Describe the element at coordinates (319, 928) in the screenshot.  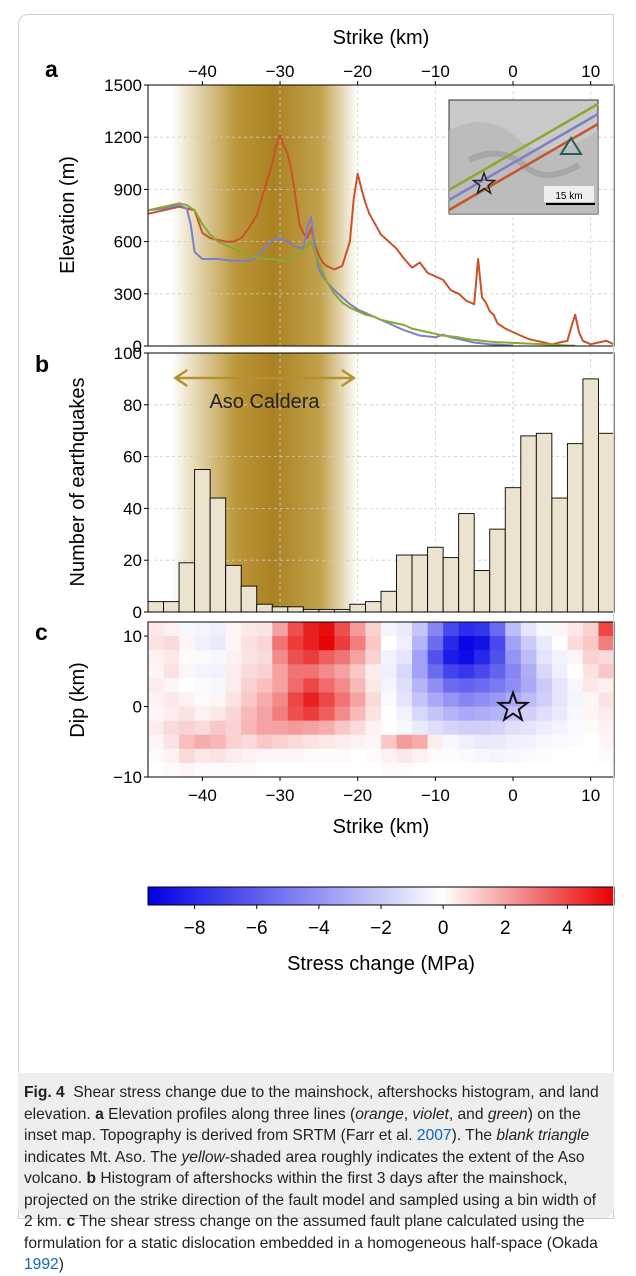
I see `colorbar-tick-label: −4` at that location.